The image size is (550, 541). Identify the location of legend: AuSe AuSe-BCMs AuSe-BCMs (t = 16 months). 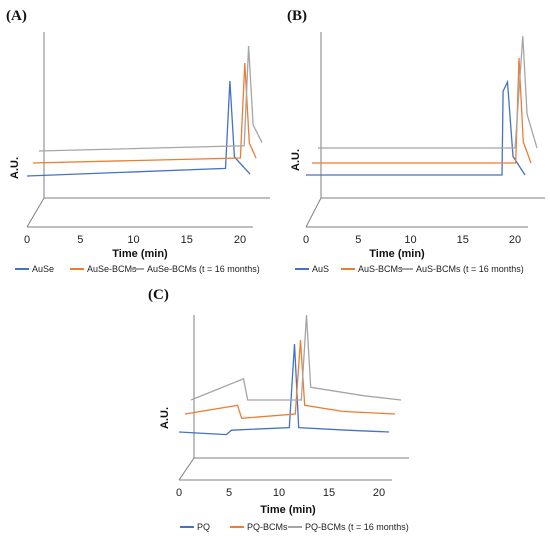
(137, 269).